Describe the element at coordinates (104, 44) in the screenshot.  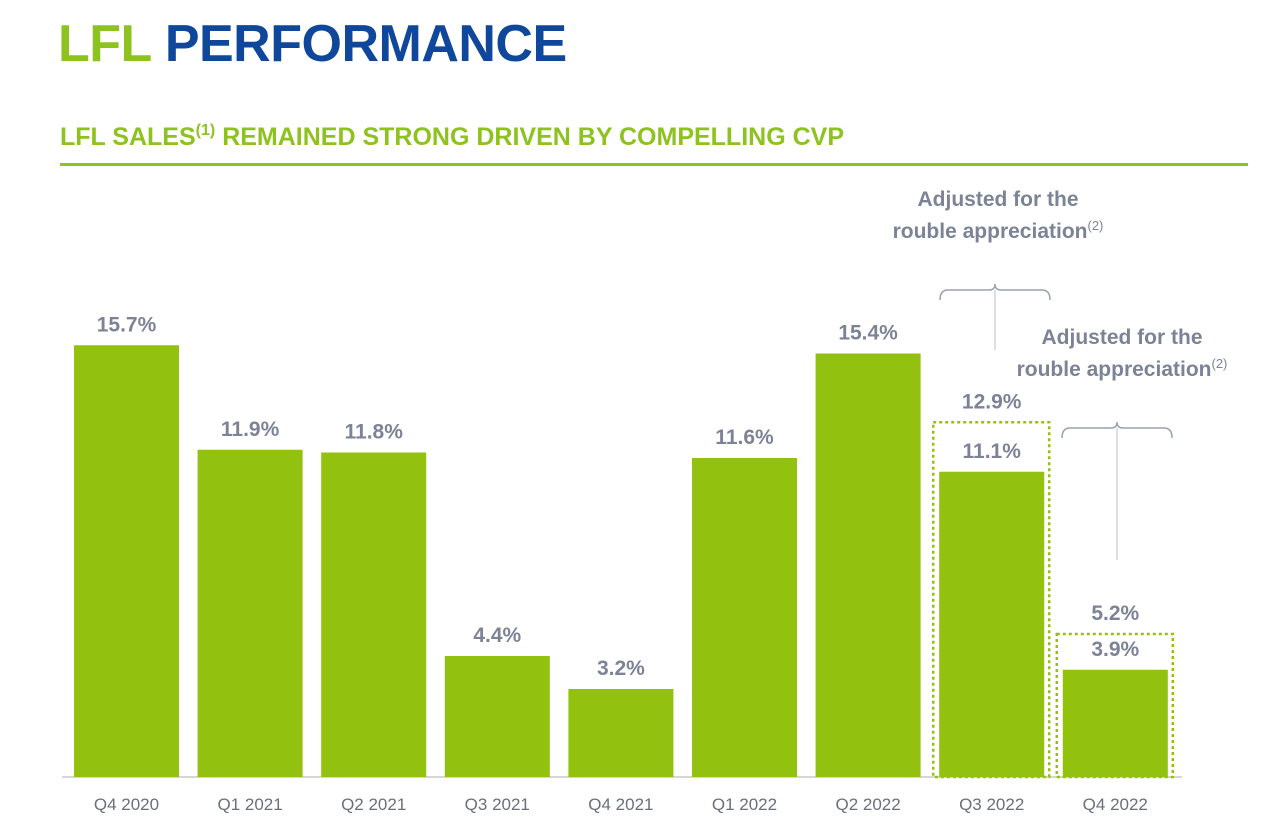
I see `title-lfl: LFL` at that location.